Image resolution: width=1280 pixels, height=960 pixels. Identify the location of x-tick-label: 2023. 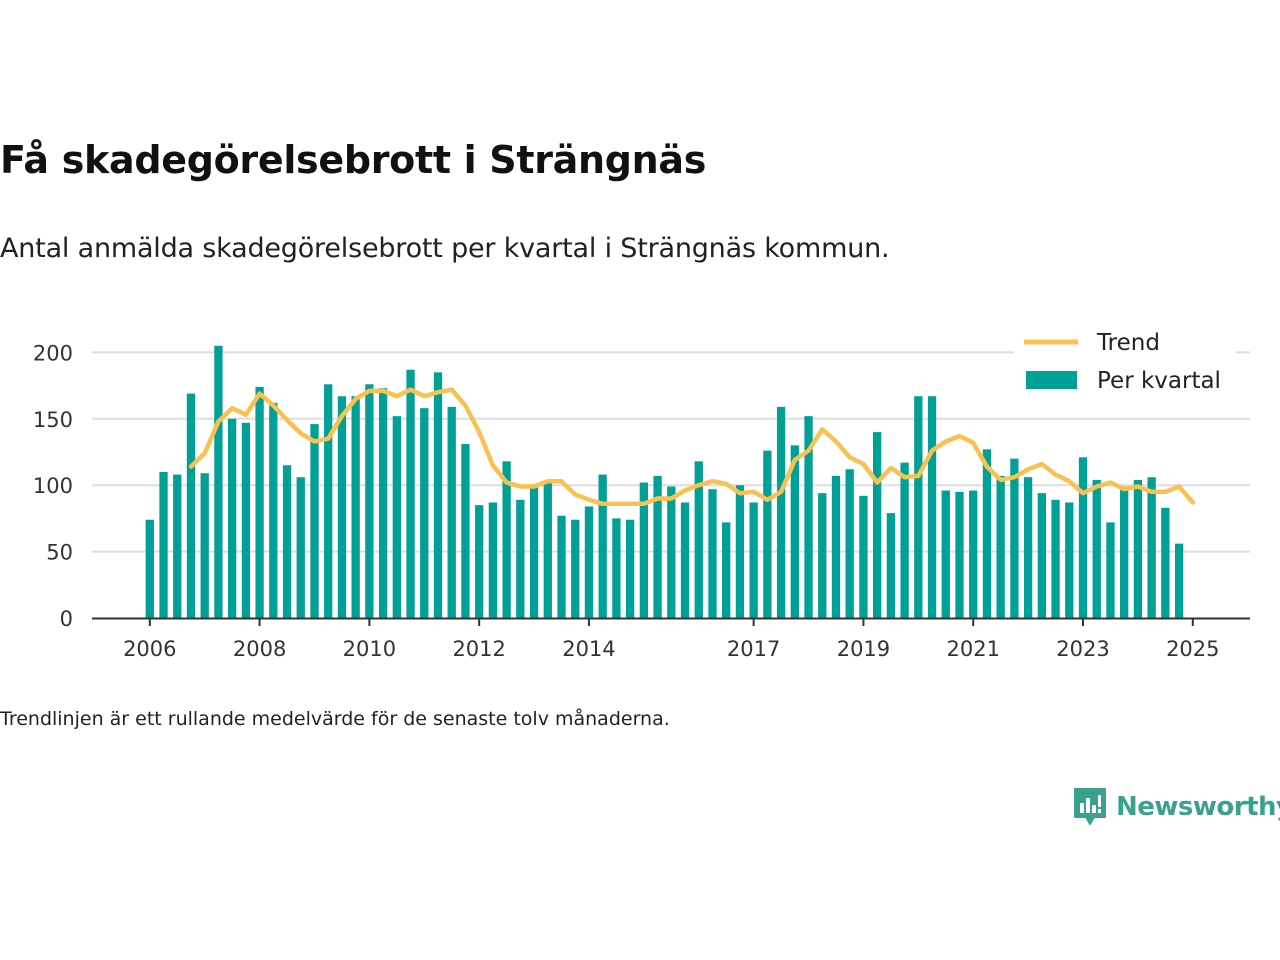
(1082, 649).